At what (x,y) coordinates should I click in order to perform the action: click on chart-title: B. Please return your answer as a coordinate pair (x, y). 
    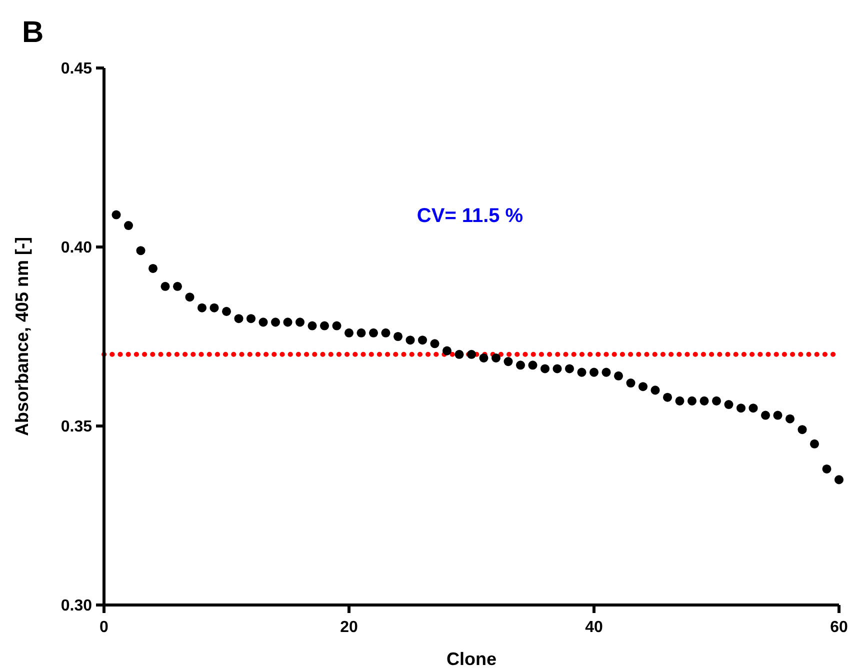
    Looking at the image, I should click on (33, 32).